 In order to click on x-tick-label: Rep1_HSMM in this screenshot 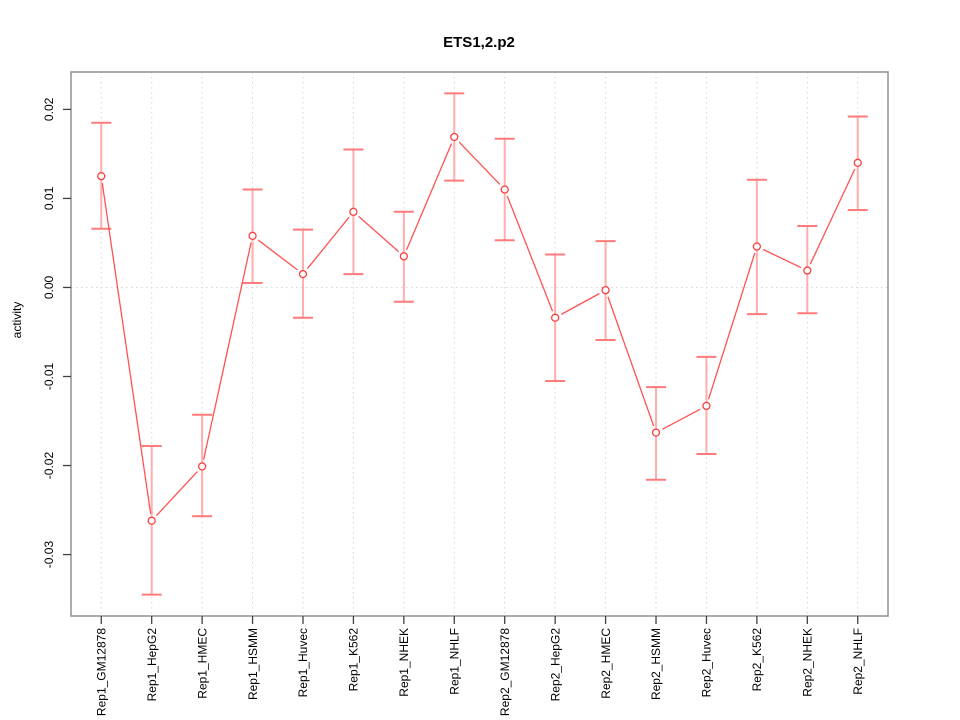, I will do `click(253, 664)`.